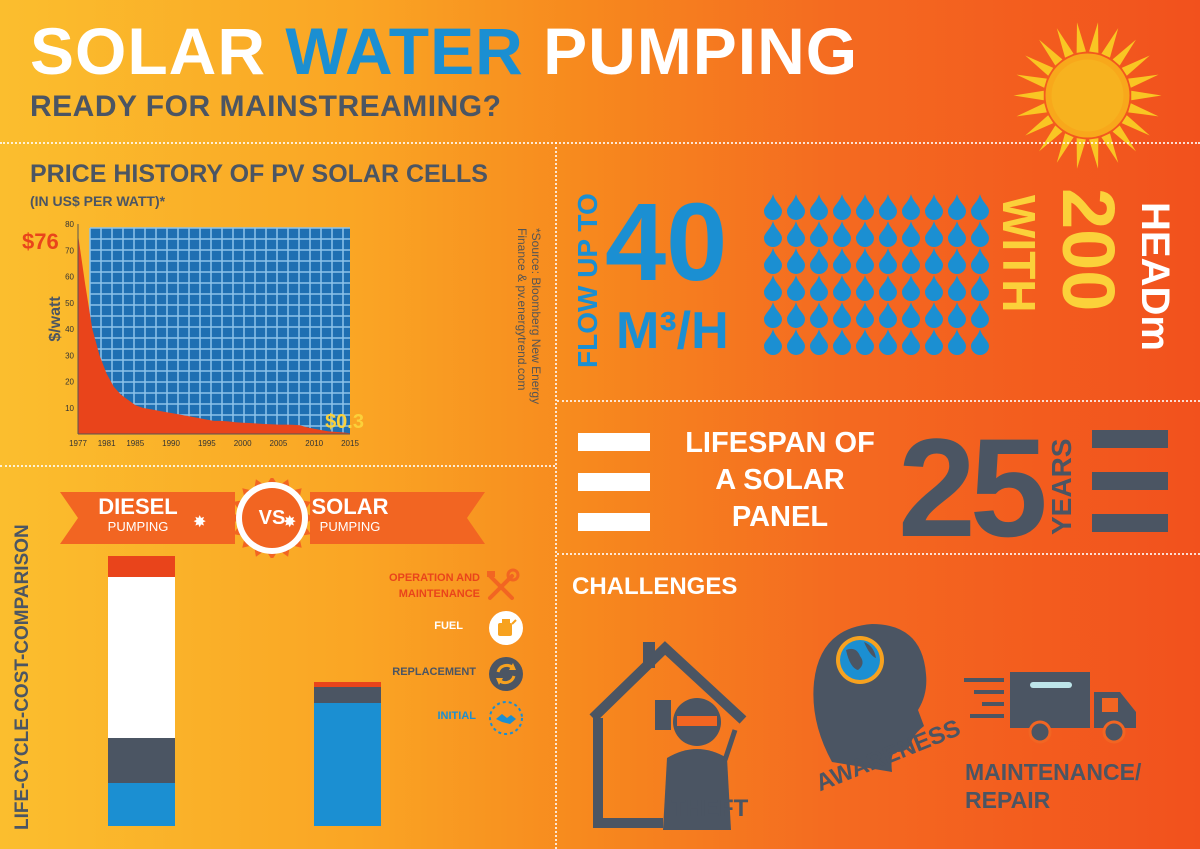 The width and height of the screenshot is (1200, 849). I want to click on y-tick-label: 60, so click(69, 277).